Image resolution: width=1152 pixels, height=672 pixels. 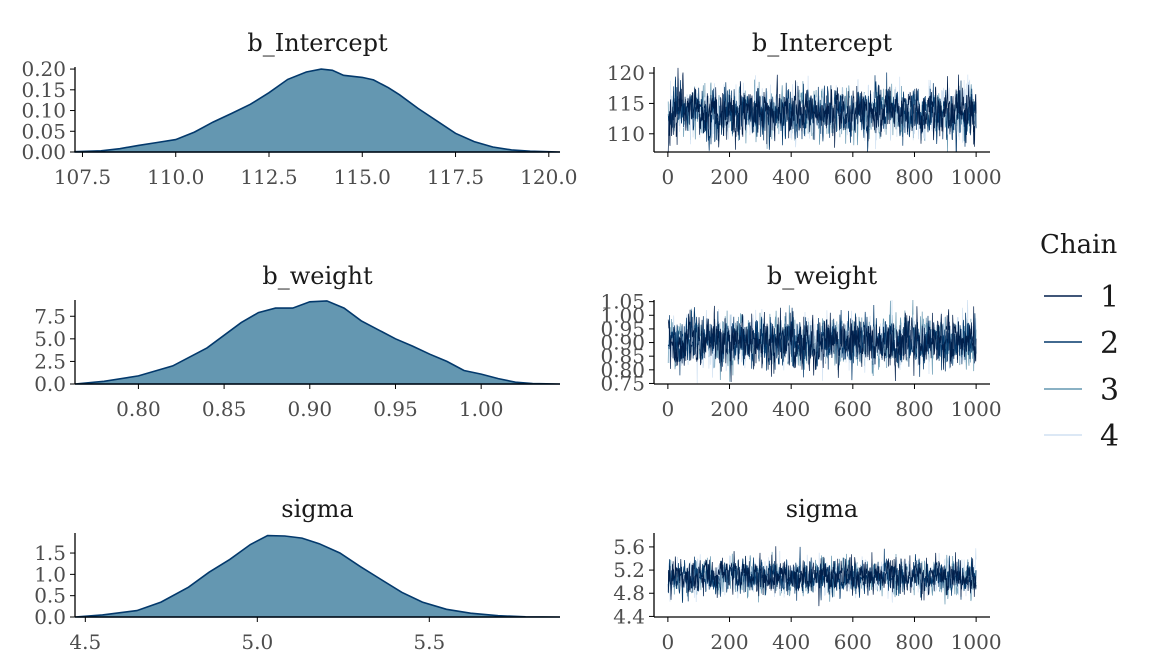 What do you see at coordinates (50, 316) in the screenshot?
I see `y-tick-label: 7.5` at bounding box center [50, 316].